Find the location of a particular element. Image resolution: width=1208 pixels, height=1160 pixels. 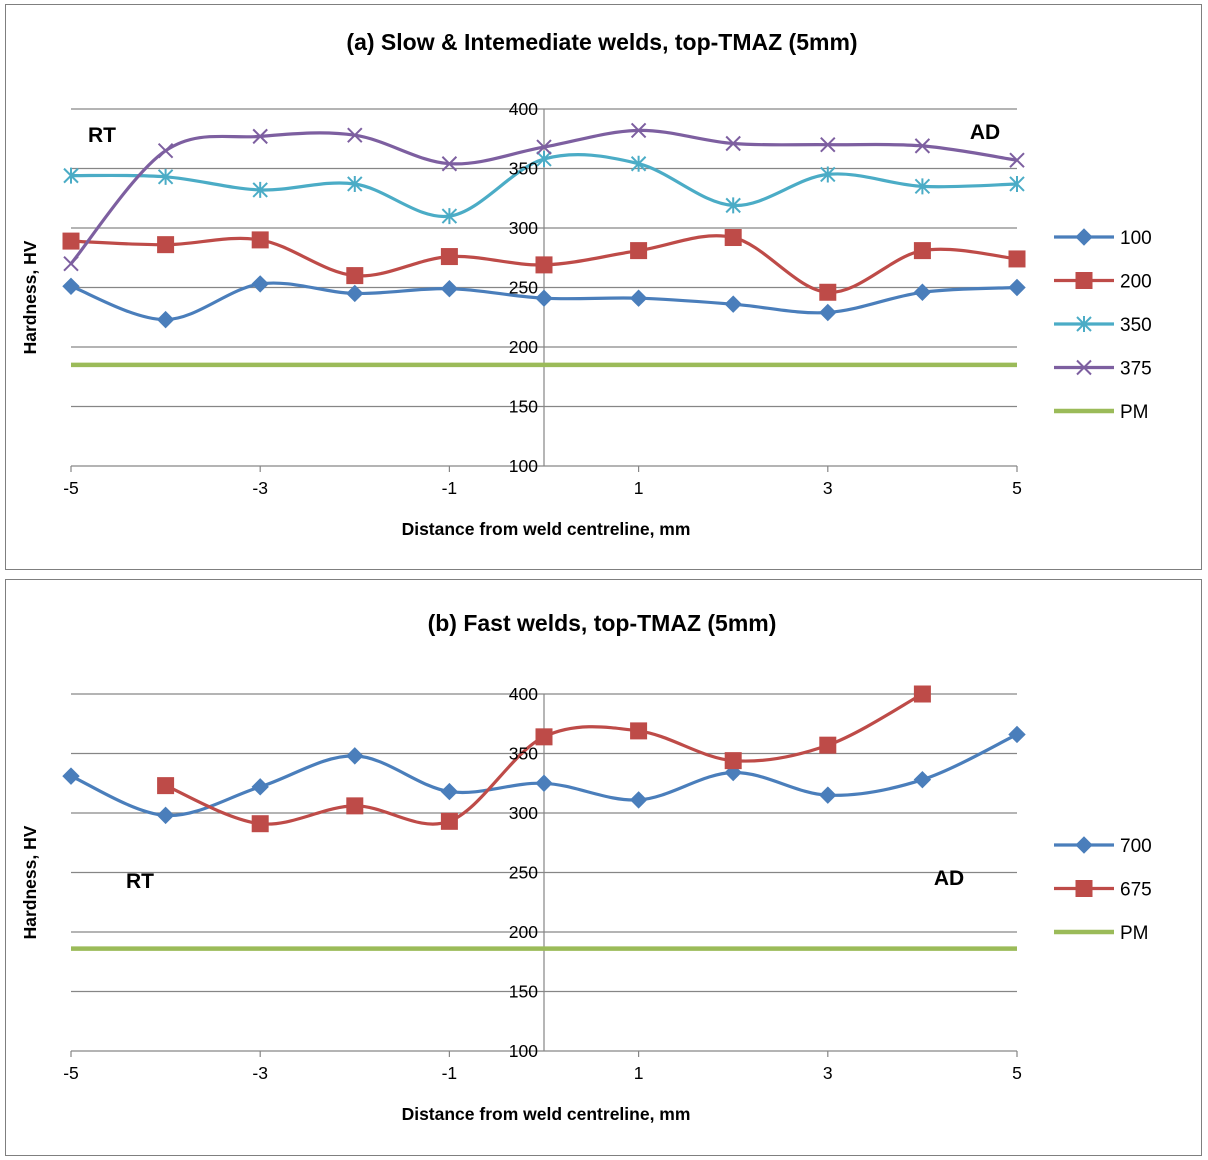

y-tick-label: 200 is located at coordinates (523, 932).